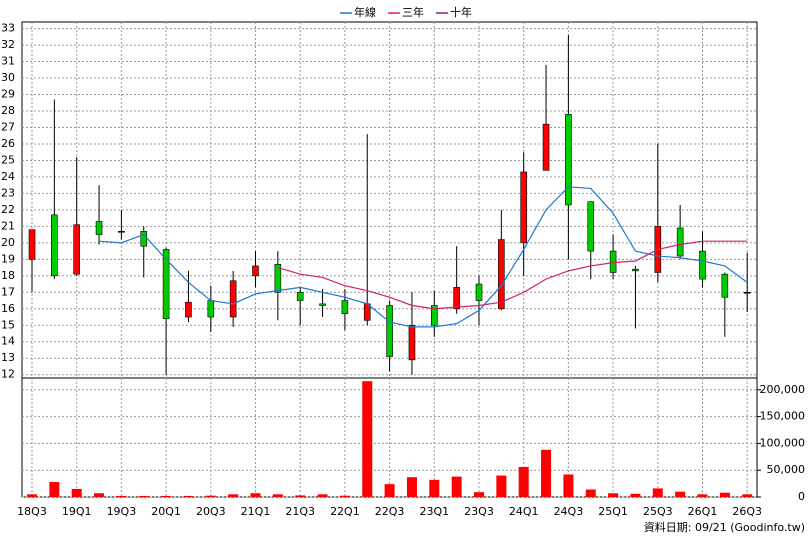 This screenshot has width=808, height=540. What do you see at coordinates (77, 511) in the screenshot?
I see `x-tick-label: 19Q1` at bounding box center [77, 511].